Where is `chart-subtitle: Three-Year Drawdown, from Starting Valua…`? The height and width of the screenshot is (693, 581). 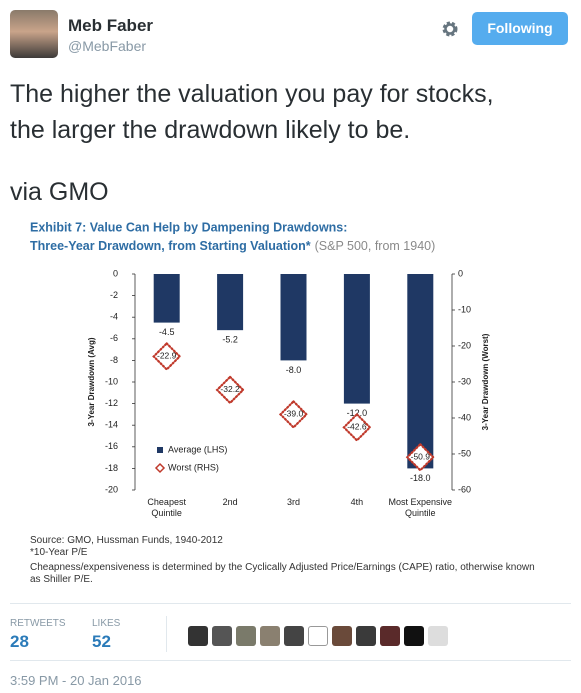
chart-subtitle: Three-Year Drawdown, from Starting Valua… is located at coordinates (232, 246).